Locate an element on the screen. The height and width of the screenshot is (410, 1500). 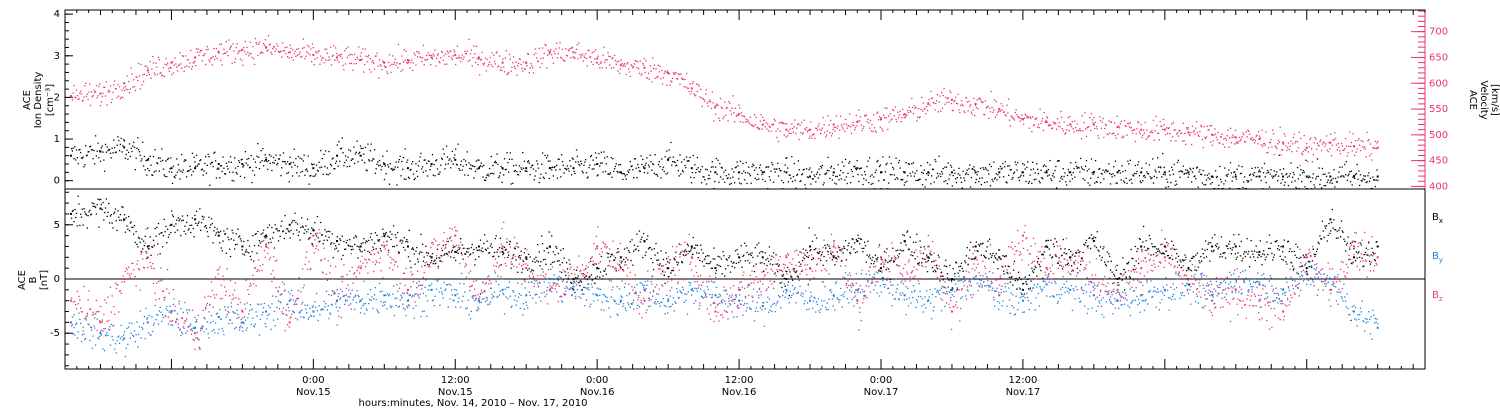
bz-point is located at coordinates (313, 235).